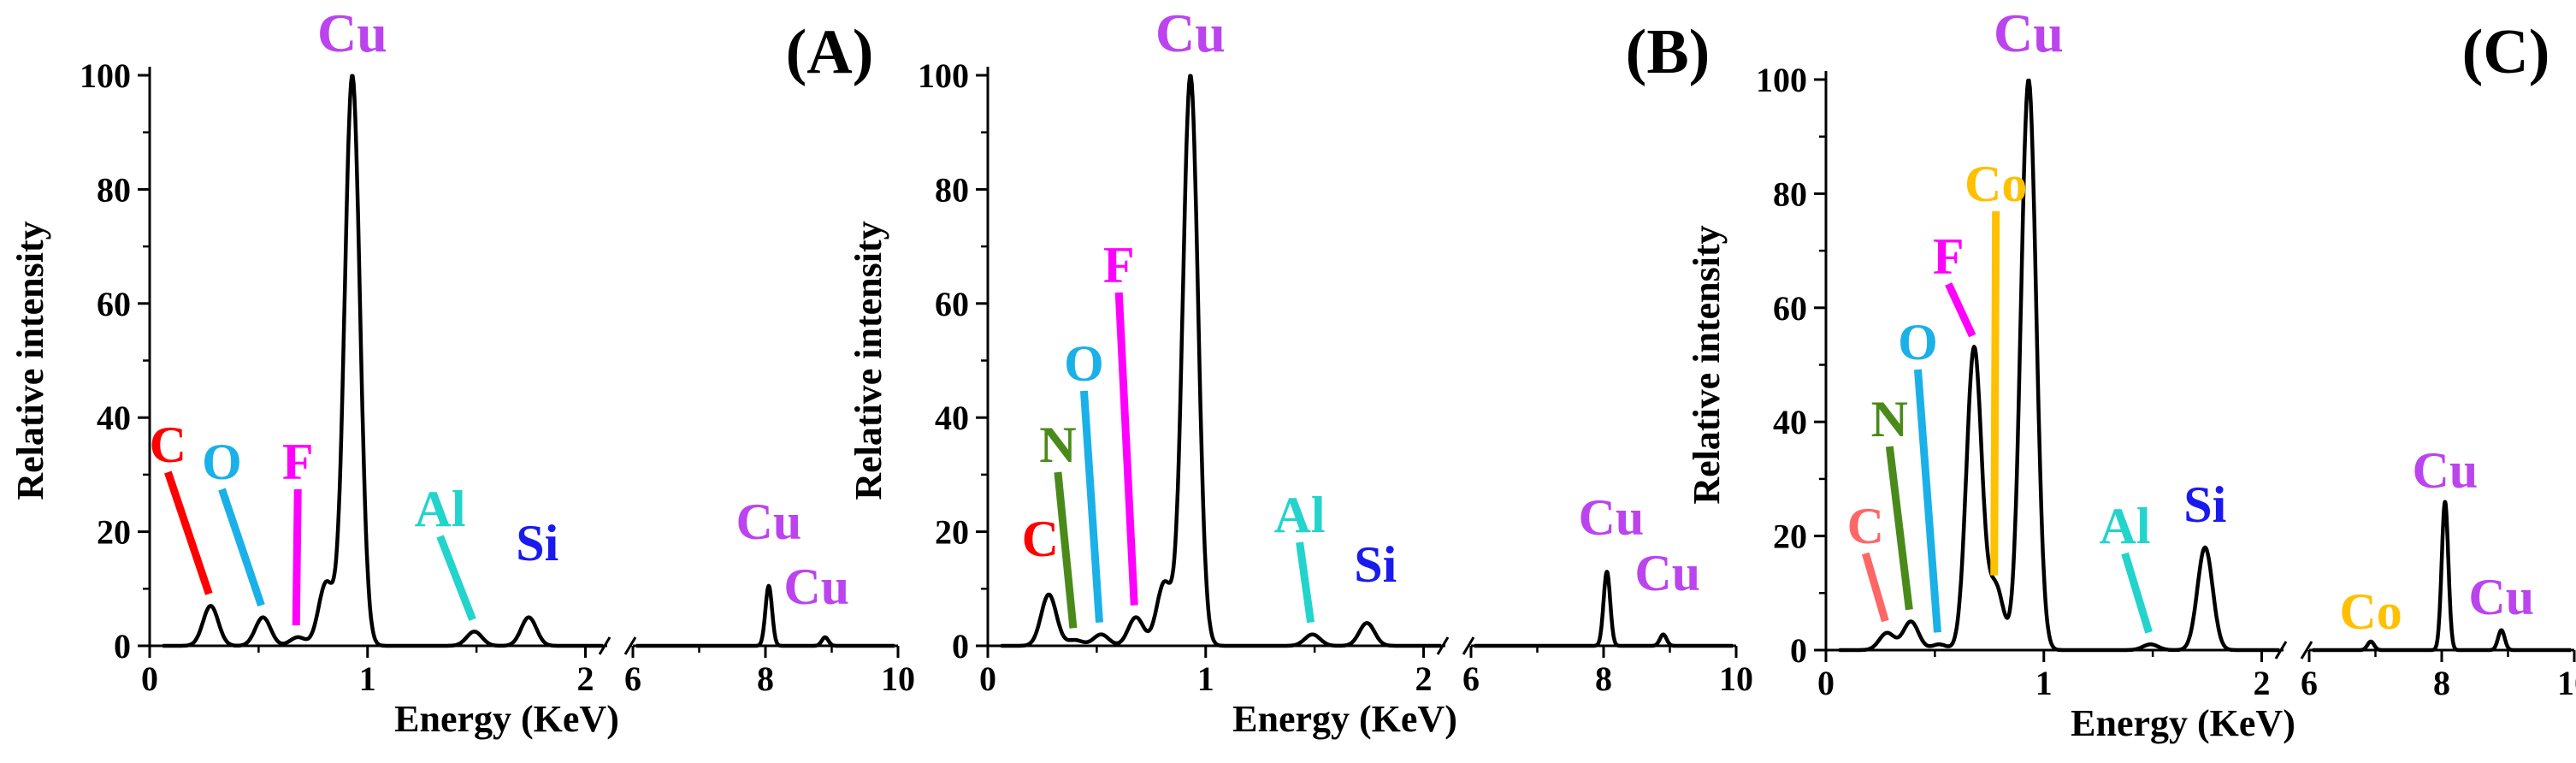 This screenshot has height=763, width=2576. I want to click on panel-label: (C), so click(2506, 52).